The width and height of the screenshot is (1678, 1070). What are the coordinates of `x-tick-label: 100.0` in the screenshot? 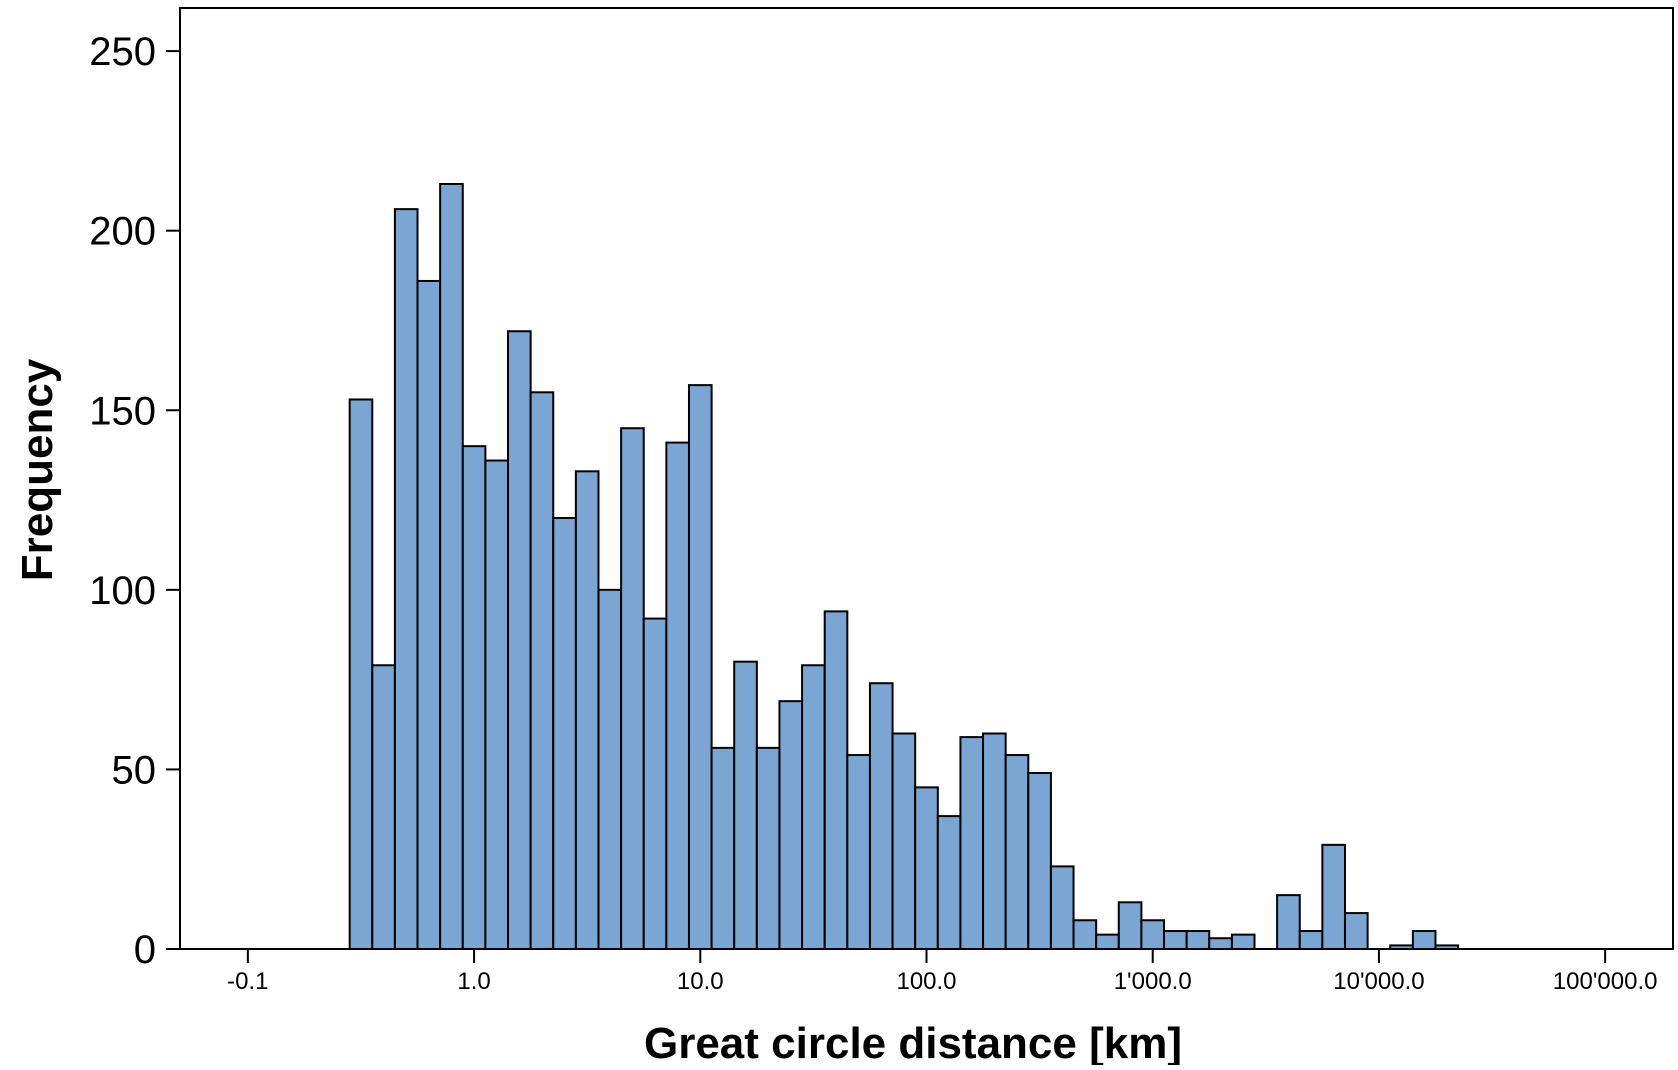 It's located at (926, 981).